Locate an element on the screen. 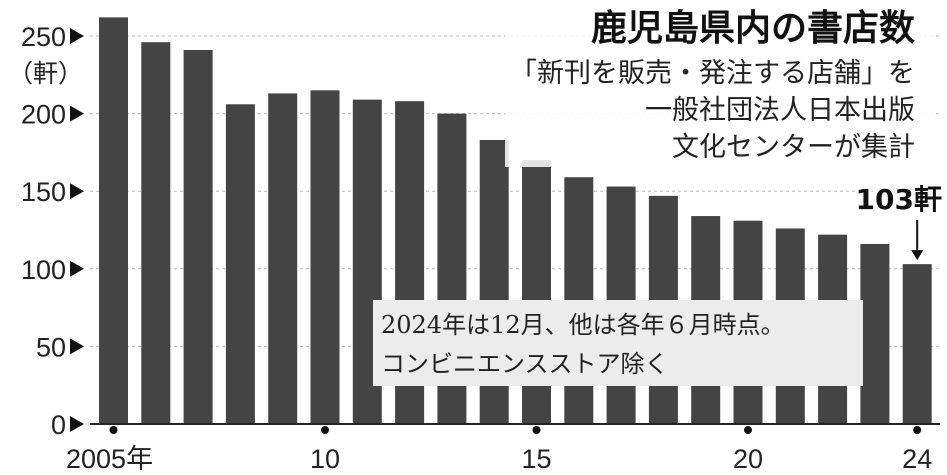 The width and height of the screenshot is (947, 475). y-tick-label: 200 is located at coordinates (43, 115).